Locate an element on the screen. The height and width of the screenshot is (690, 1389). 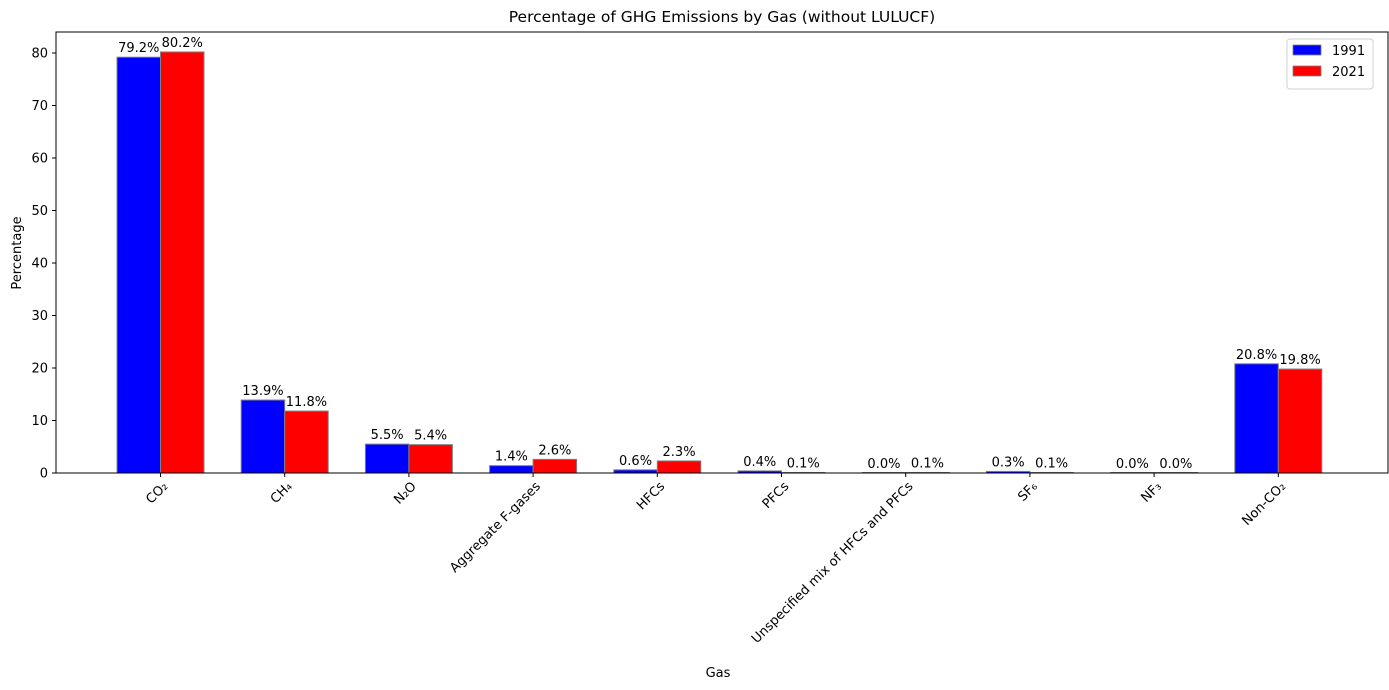
value-label-1991-co2: 79.2% is located at coordinates (138, 48).